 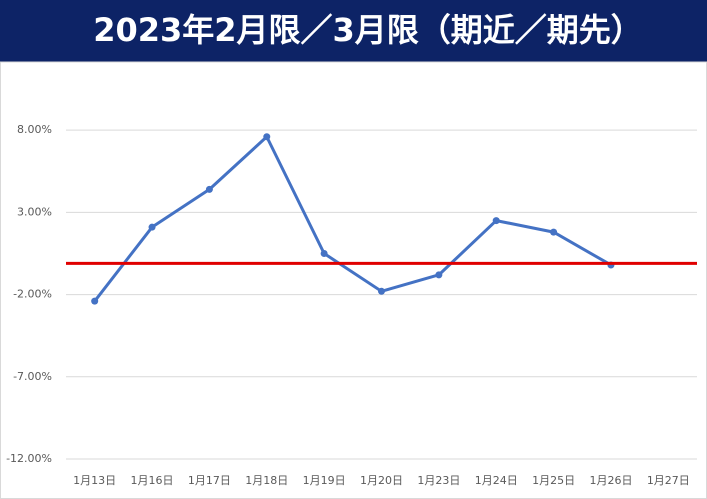 What do you see at coordinates (209, 480) in the screenshot?
I see `x-tick-label: 1月17日` at bounding box center [209, 480].